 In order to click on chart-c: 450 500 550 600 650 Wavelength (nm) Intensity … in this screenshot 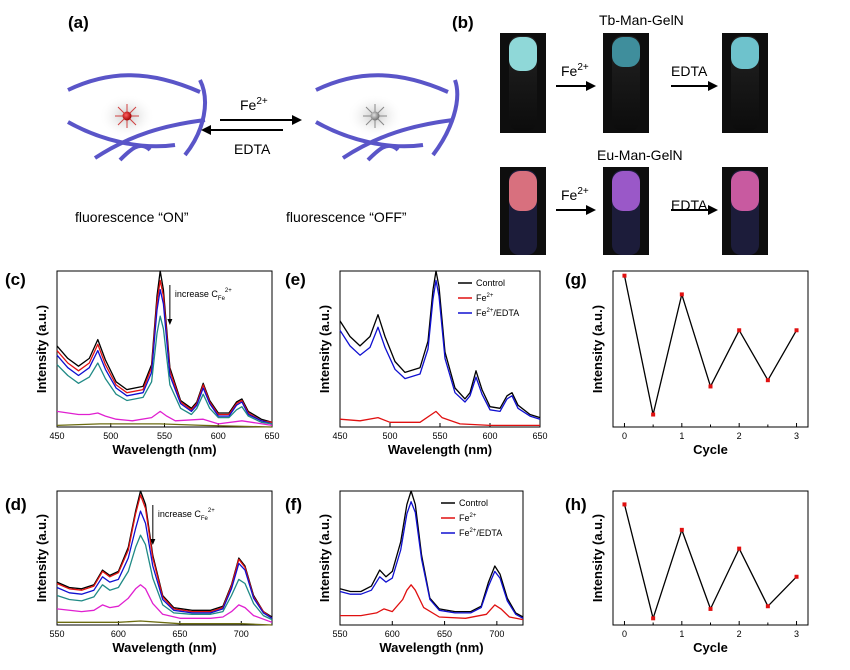, I will do `click(157, 363)`.